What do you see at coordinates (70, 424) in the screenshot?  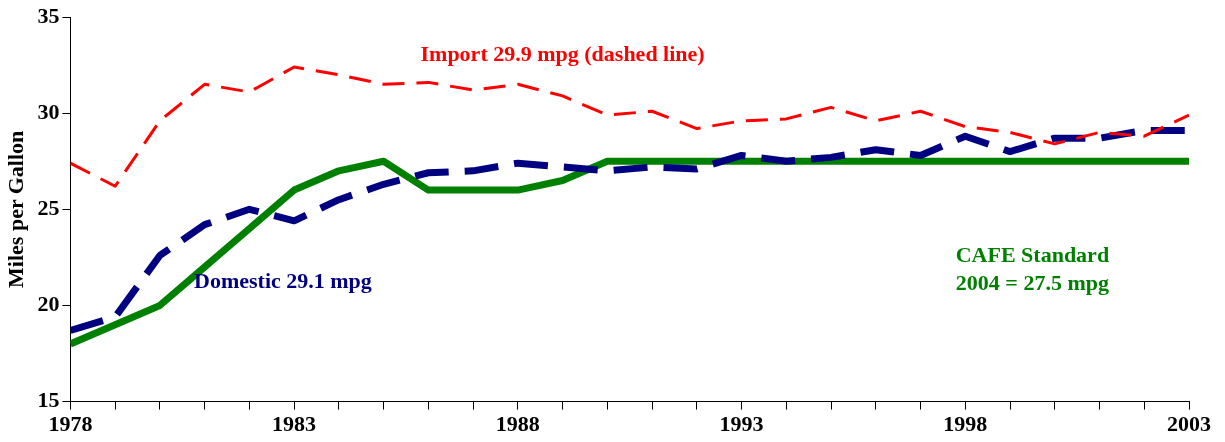 I see `x-tick-label: 1978` at bounding box center [70, 424].